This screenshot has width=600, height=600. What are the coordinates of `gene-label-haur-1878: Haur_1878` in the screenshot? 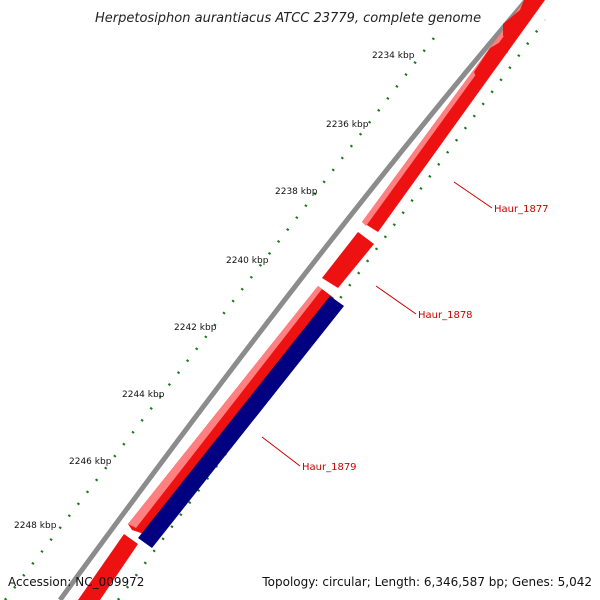 It's located at (445, 315).